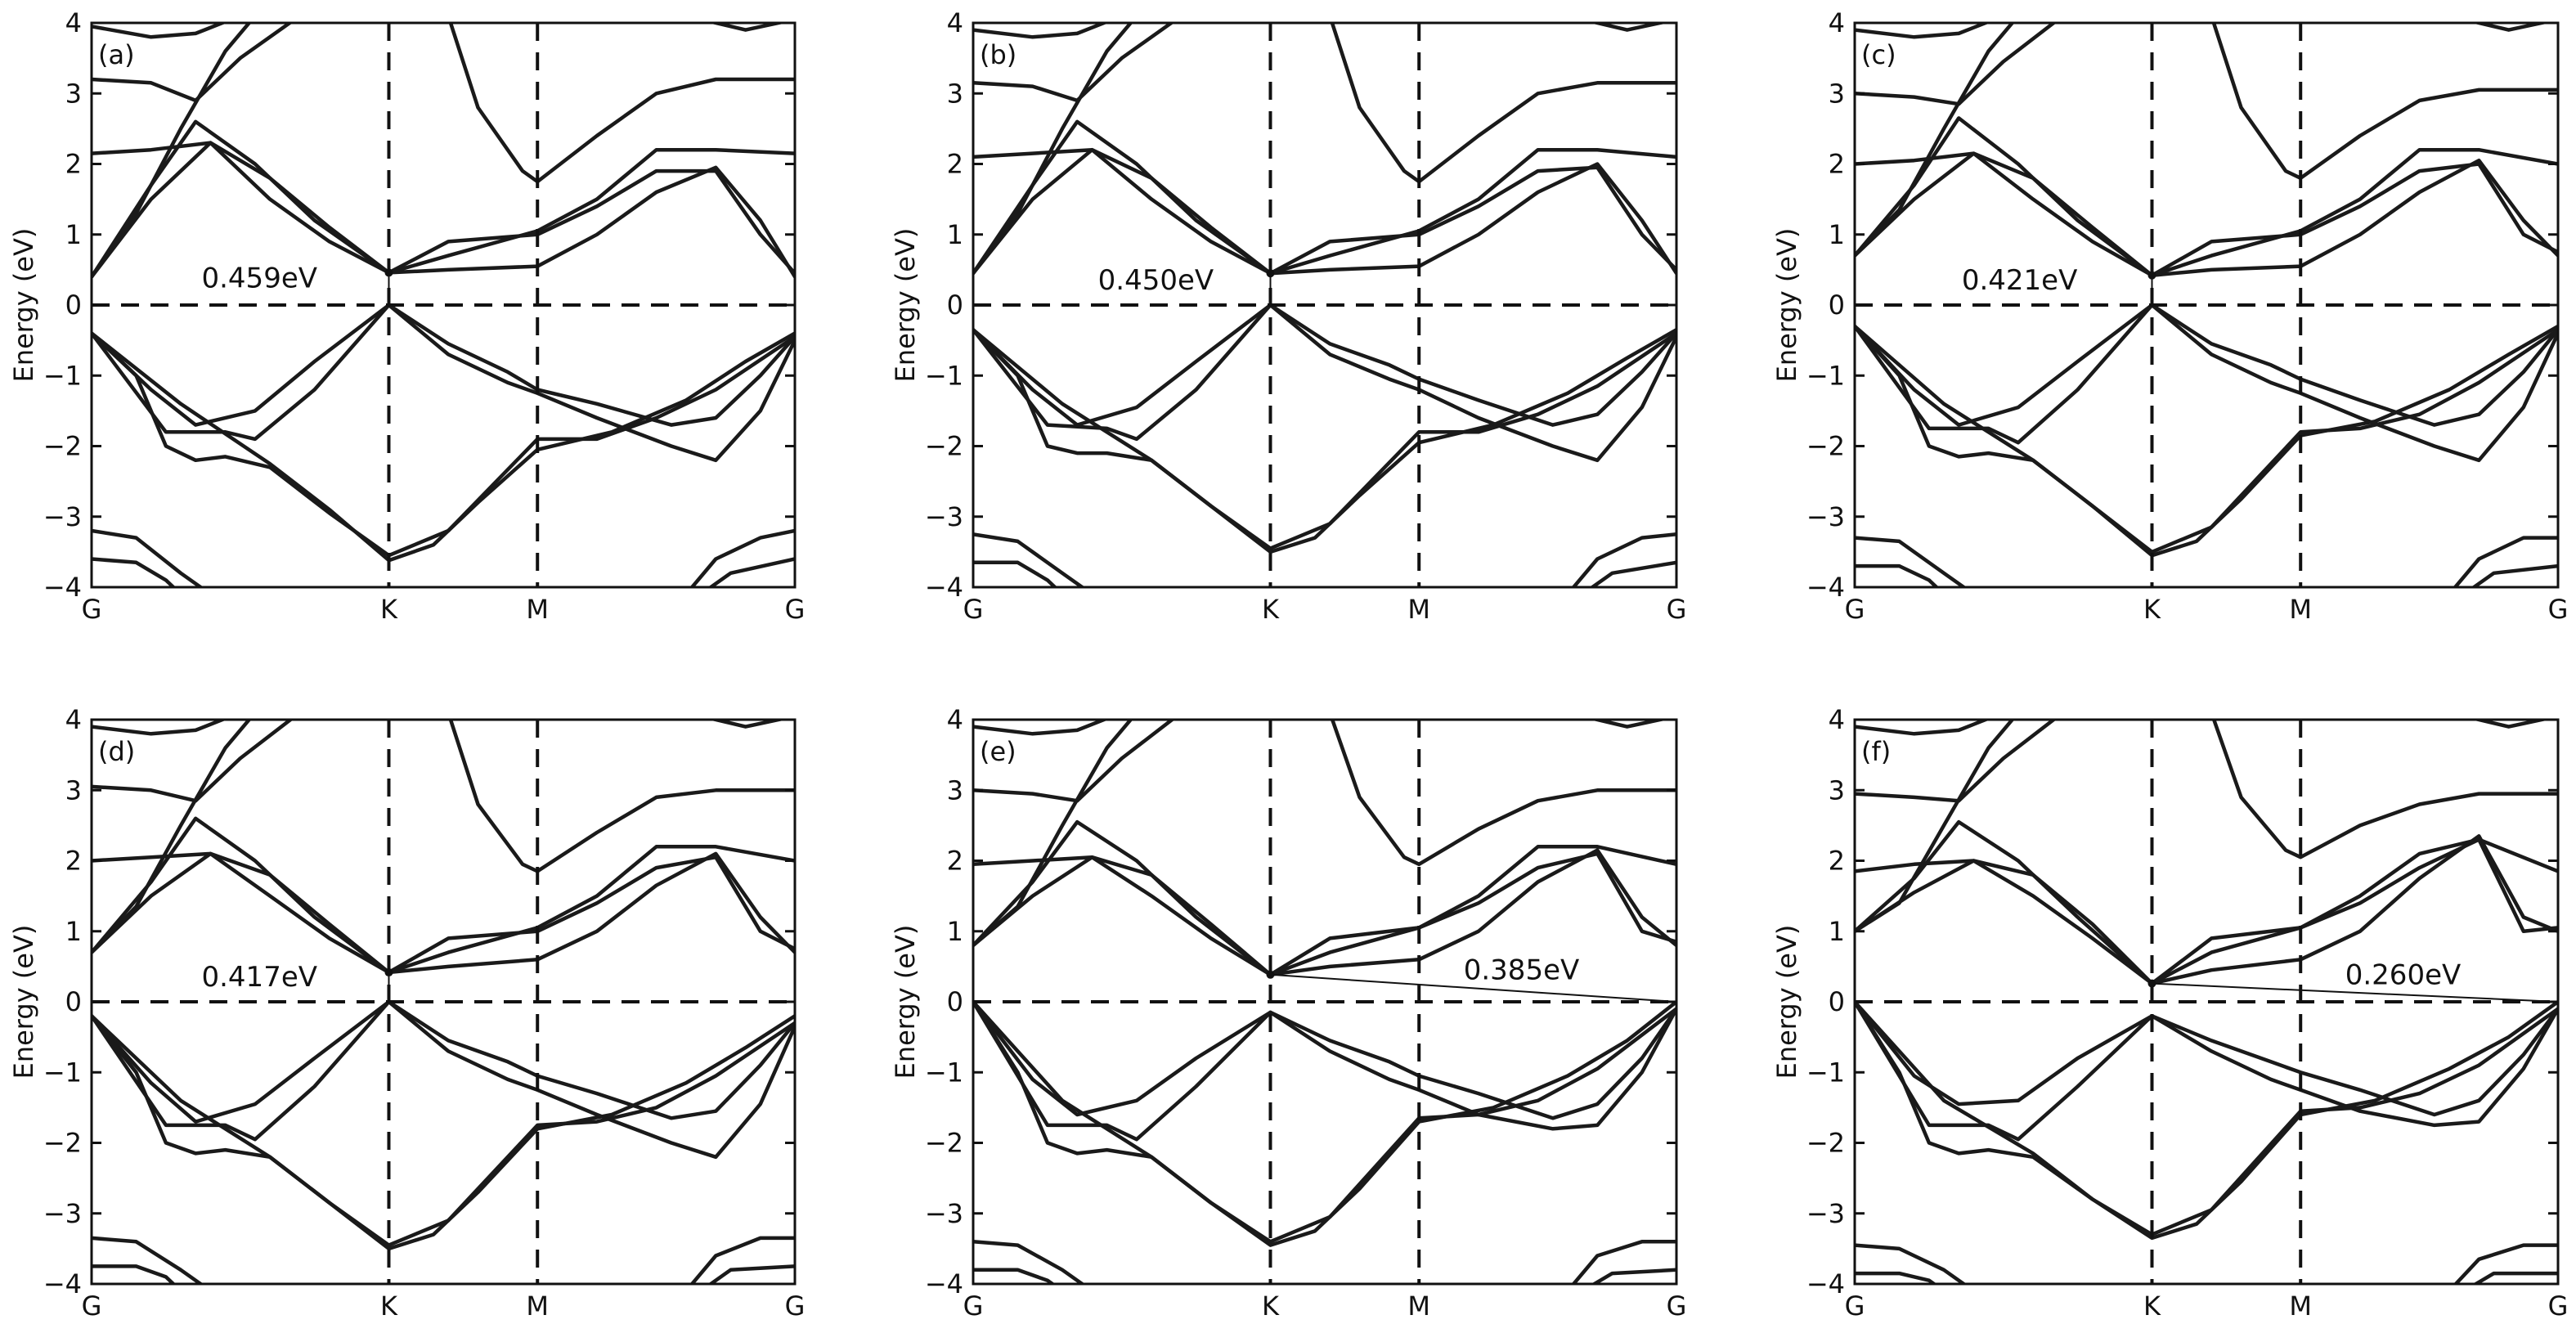 The height and width of the screenshot is (1333, 2576). What do you see at coordinates (389, 609) in the screenshot?
I see `x-tick-label: K` at bounding box center [389, 609].